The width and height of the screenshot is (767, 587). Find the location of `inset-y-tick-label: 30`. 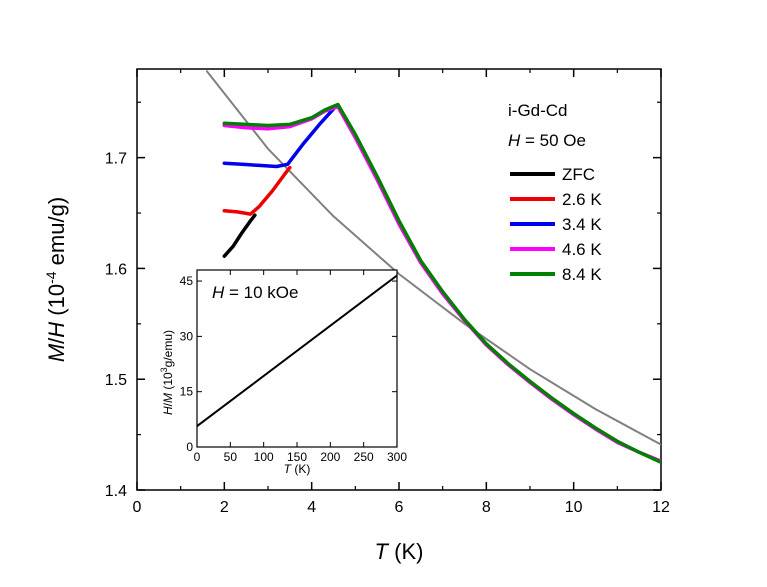

inset-y-tick-label: 30 is located at coordinates (187, 336).